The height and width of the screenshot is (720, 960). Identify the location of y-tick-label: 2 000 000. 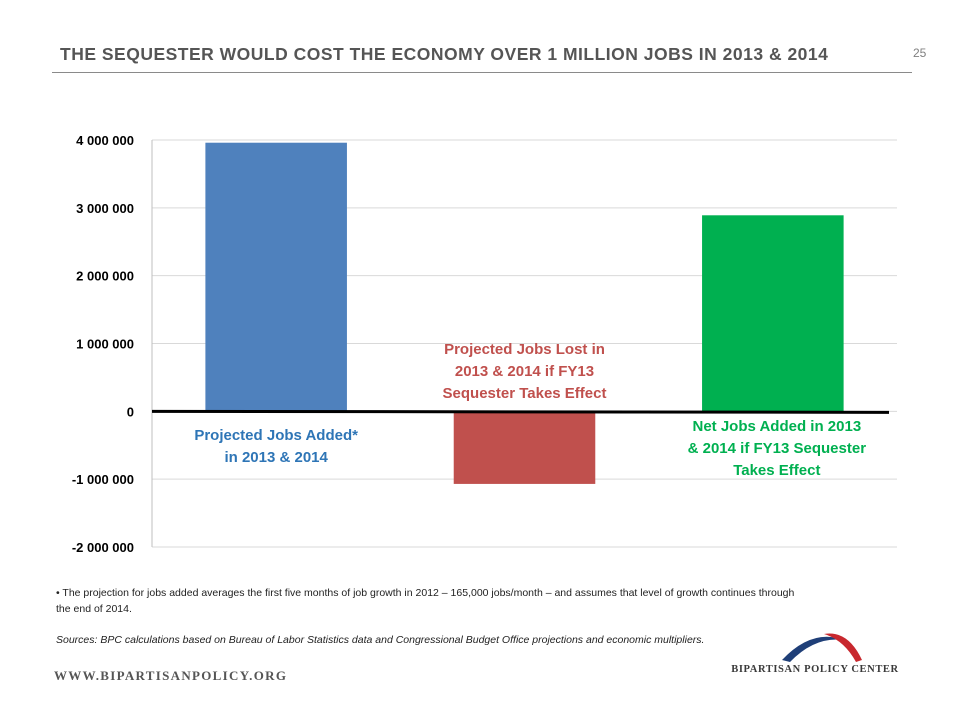
(105, 276).